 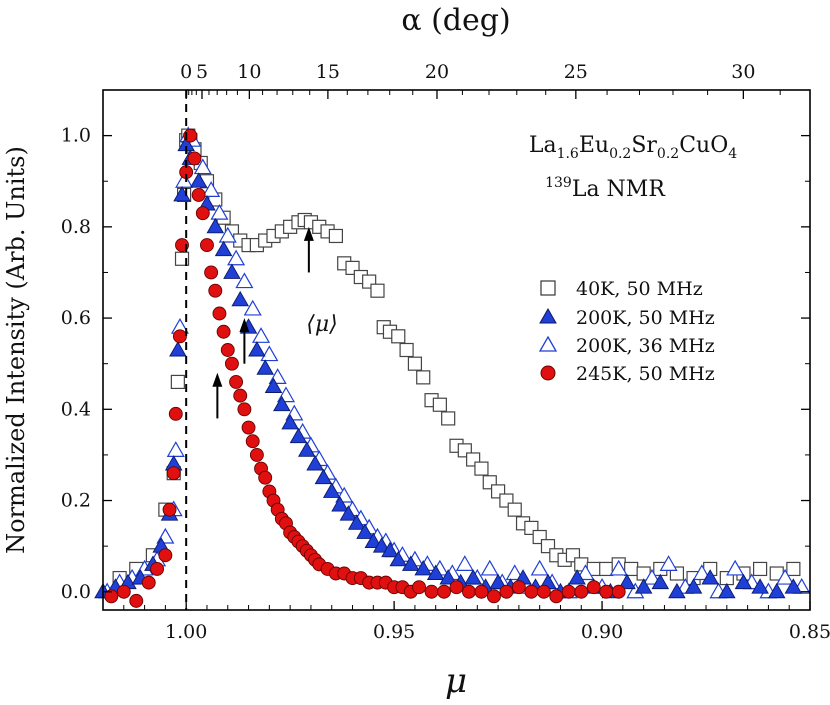 What do you see at coordinates (809, 632) in the screenshot?
I see `x-tick-label: 0.85` at bounding box center [809, 632].